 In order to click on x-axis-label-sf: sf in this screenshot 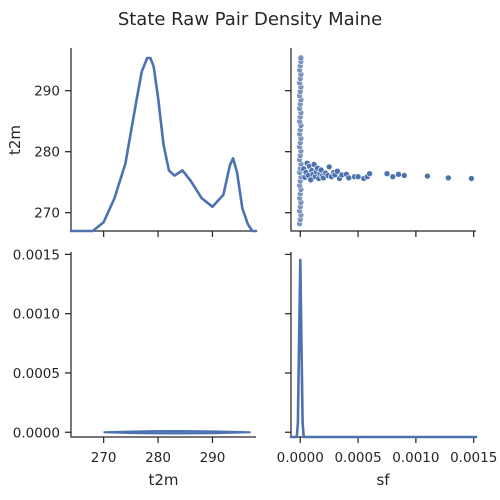, I will do `click(383, 480)`.